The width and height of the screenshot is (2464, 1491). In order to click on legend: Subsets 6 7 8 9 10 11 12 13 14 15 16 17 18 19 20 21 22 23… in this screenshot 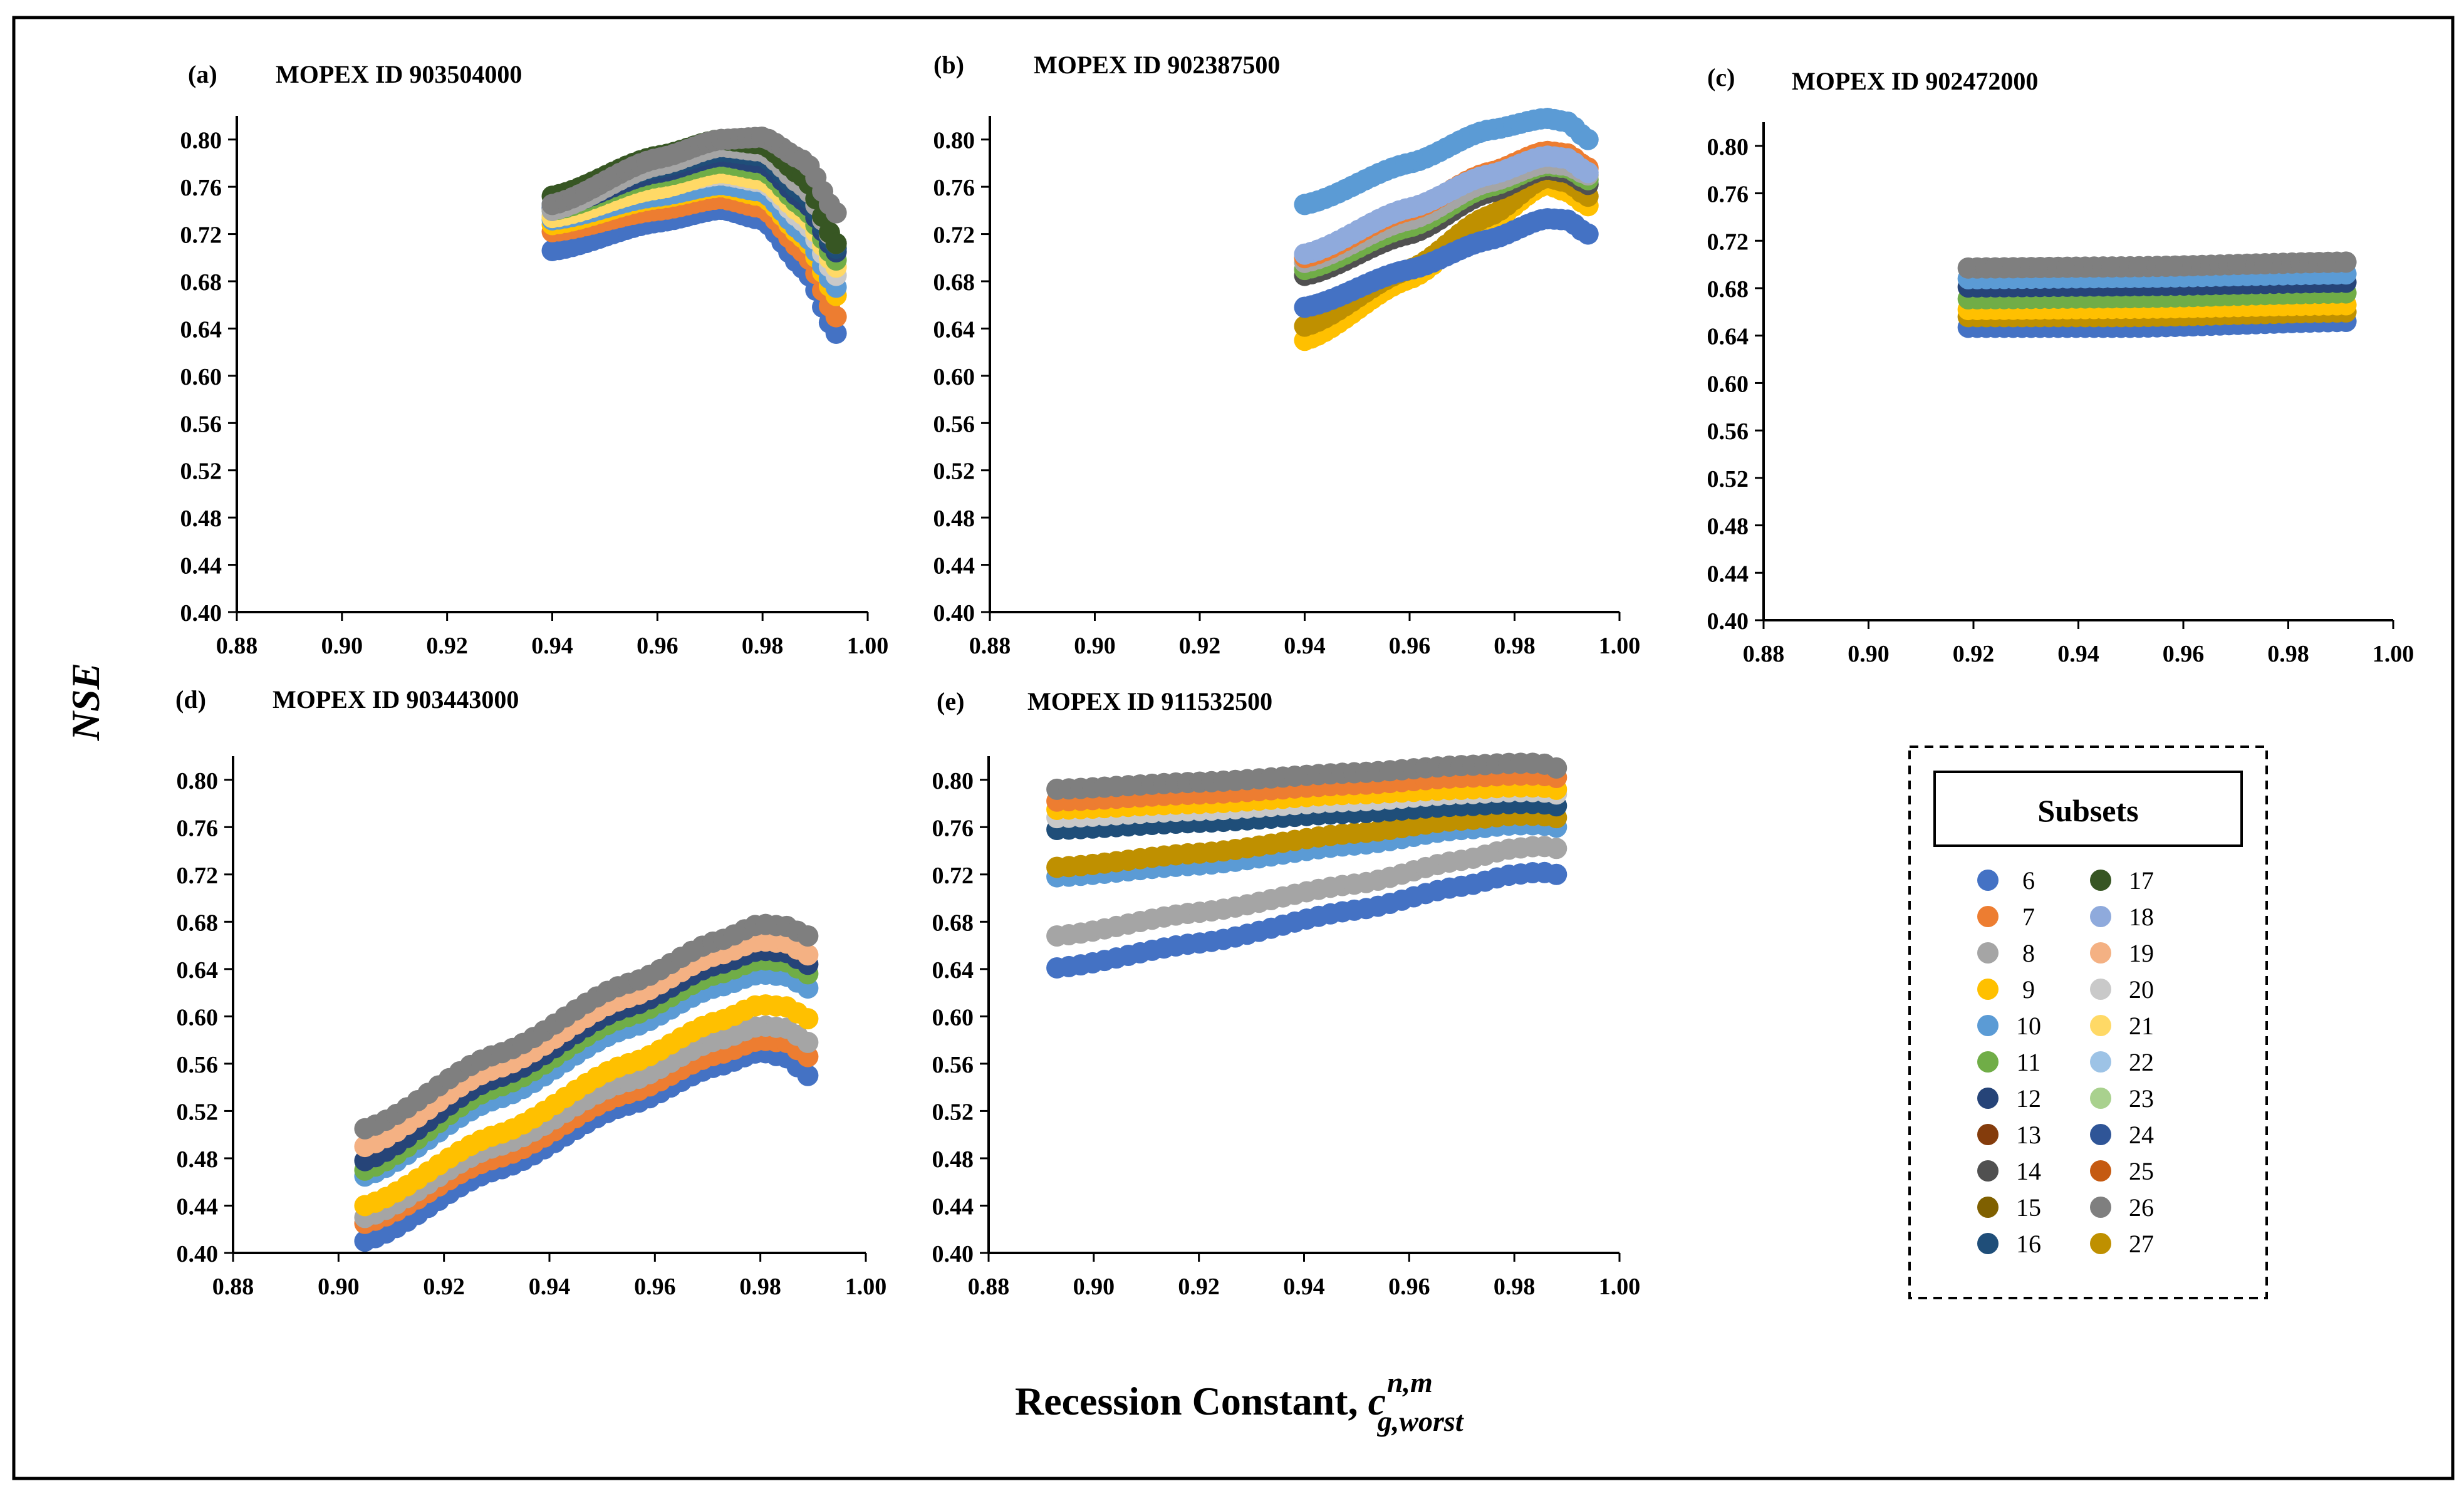, I will do `click(2088, 1022)`.